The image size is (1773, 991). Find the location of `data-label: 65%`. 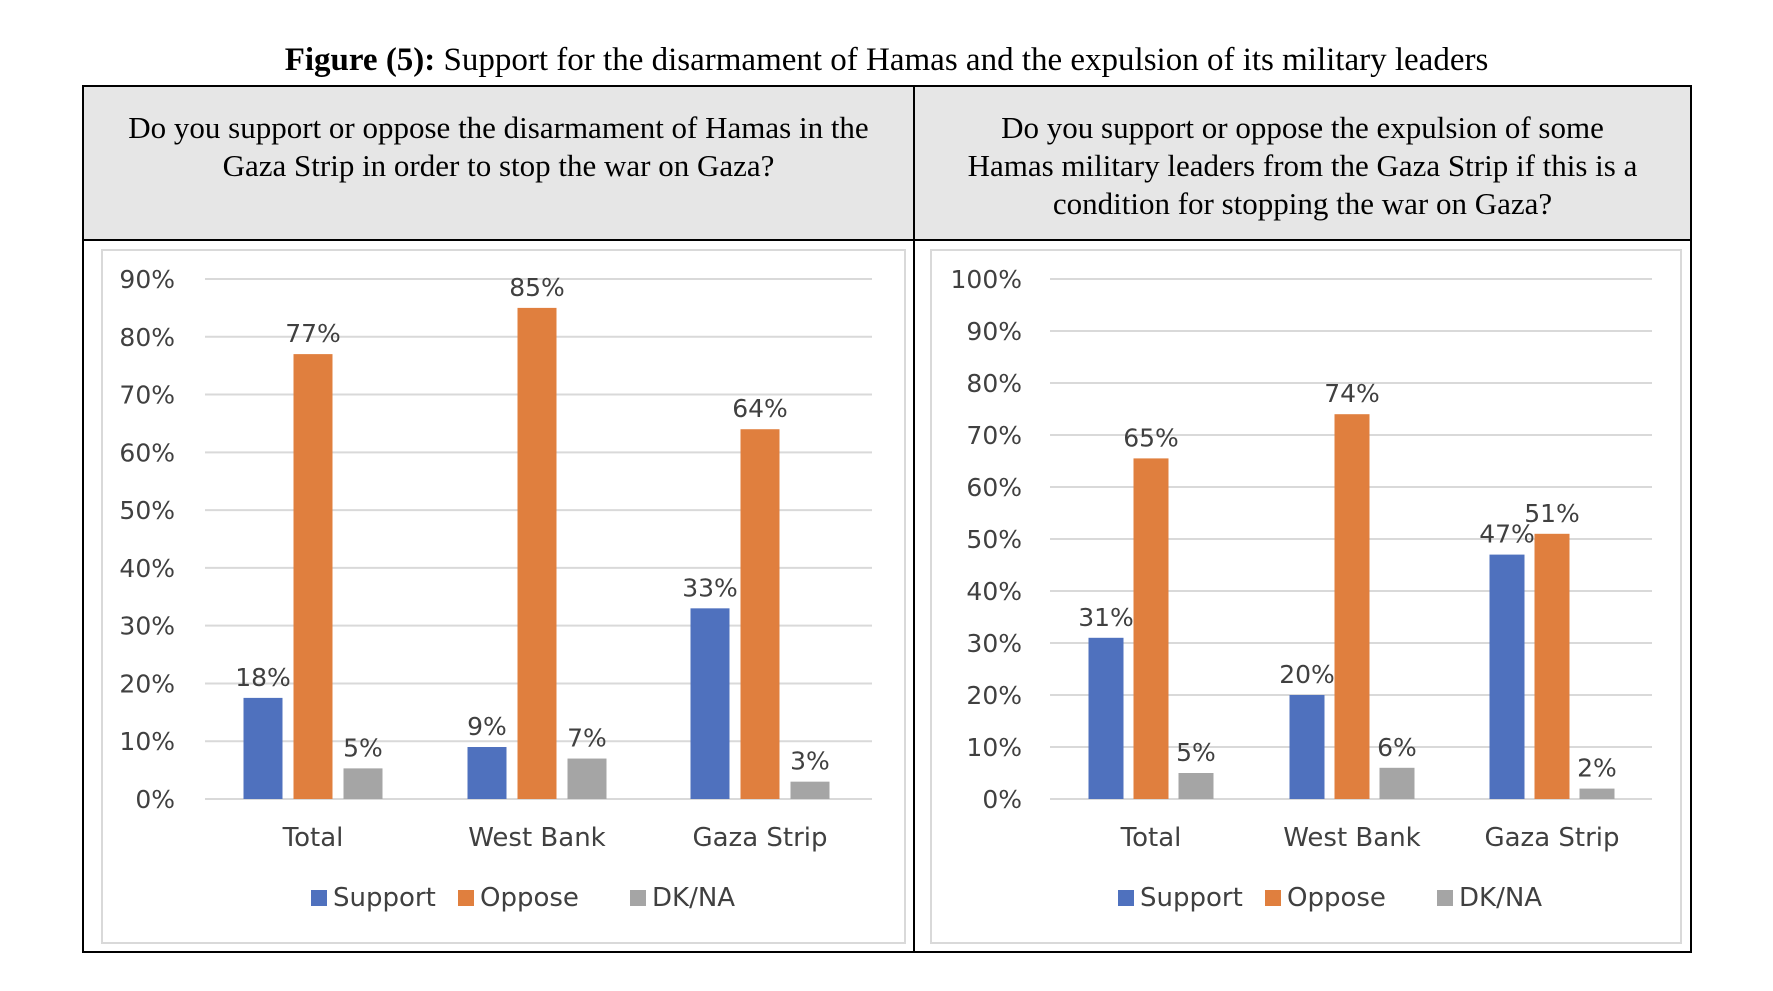

data-label: 65% is located at coordinates (1151, 437).